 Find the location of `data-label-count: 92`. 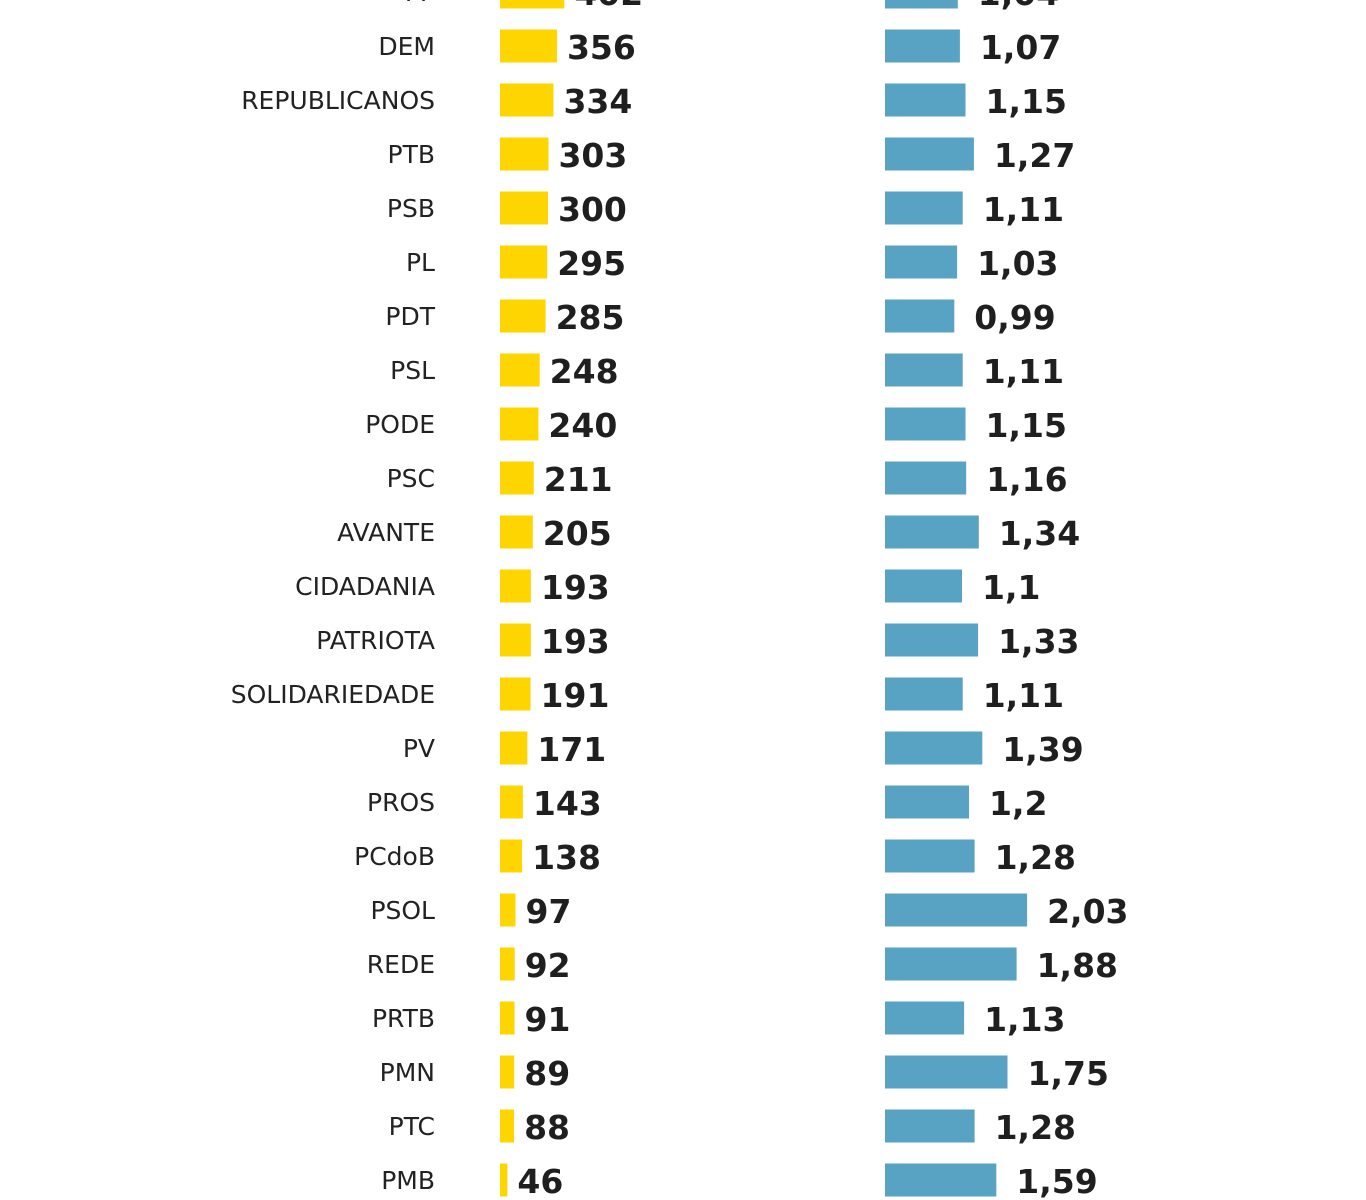

data-label-count: 92 is located at coordinates (548, 965).